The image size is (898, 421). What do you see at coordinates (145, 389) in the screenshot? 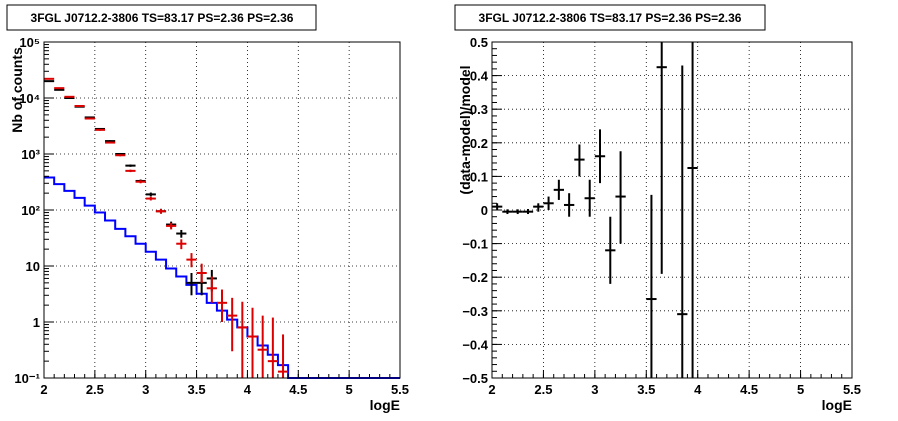
I see `left-x-tick-label: 3` at bounding box center [145, 389].